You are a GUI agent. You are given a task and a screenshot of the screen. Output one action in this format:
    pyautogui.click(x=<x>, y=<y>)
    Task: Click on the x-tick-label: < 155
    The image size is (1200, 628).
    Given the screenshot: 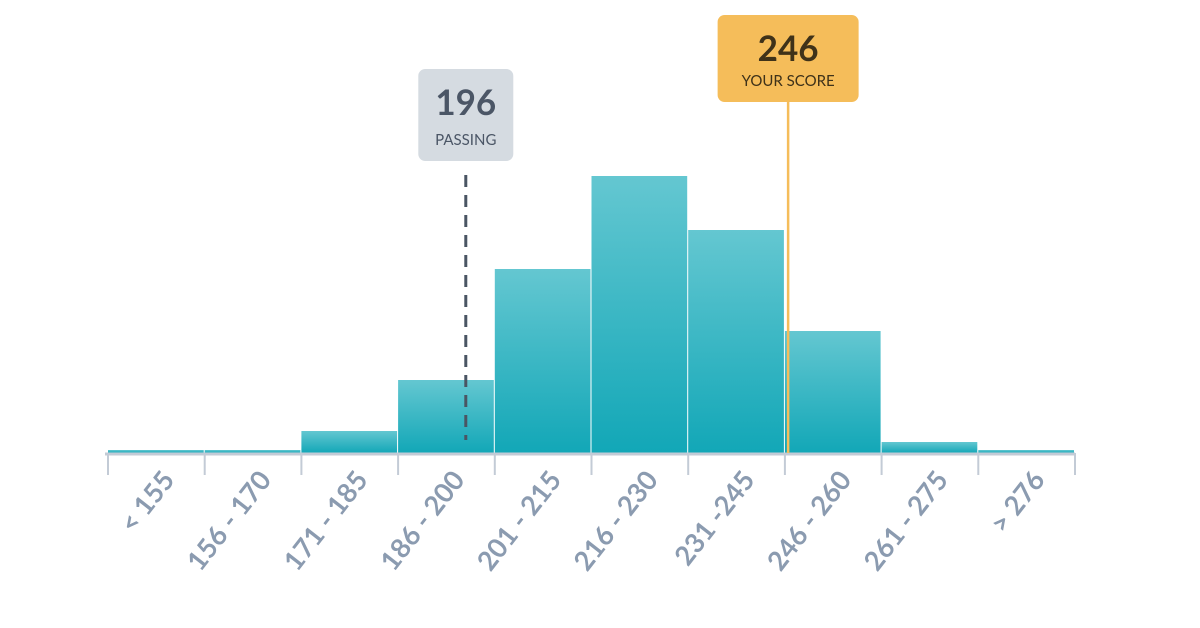 What is the action you would take?
    pyautogui.click(x=146, y=501)
    